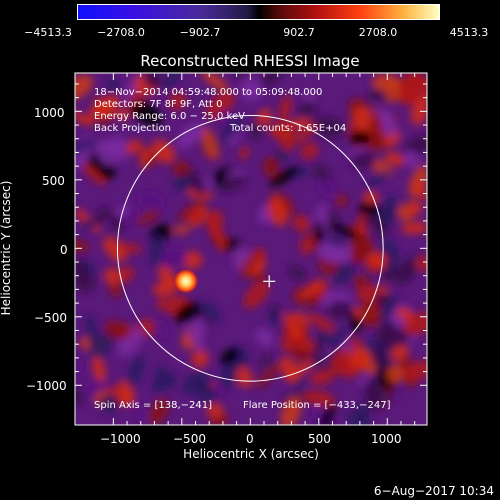 This screenshot has height=500, width=500. I want to click on colorbar-label: 902.7, so click(299, 32).